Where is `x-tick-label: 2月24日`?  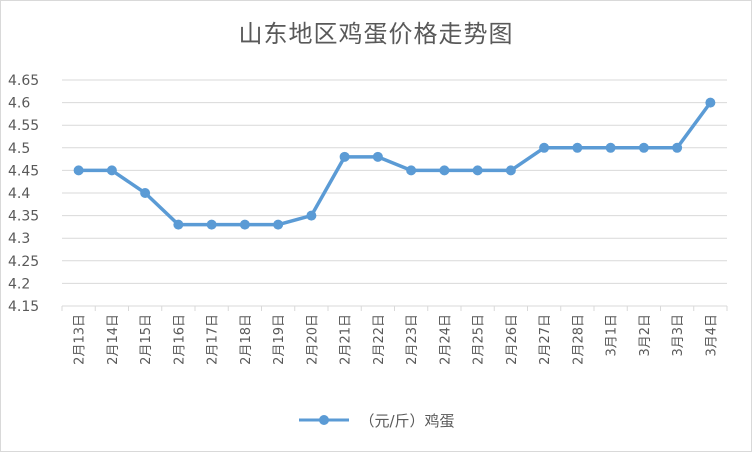
x-tick-label: 2月24日 is located at coordinates (445, 339).